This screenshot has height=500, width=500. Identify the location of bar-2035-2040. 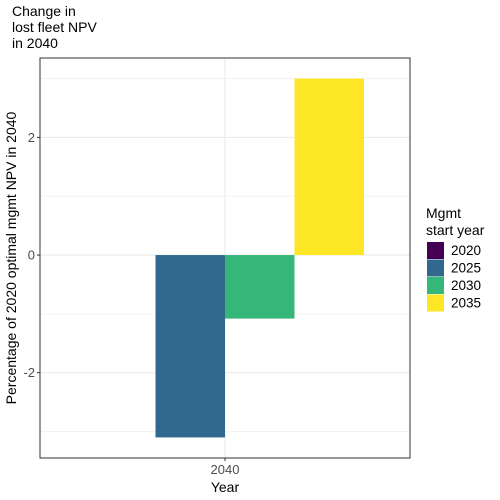
(329, 167).